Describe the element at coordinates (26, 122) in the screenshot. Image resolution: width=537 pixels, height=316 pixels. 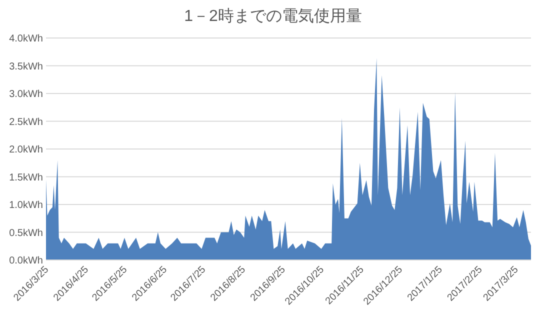
I see `y-tick-label: 2.5kWh` at that location.